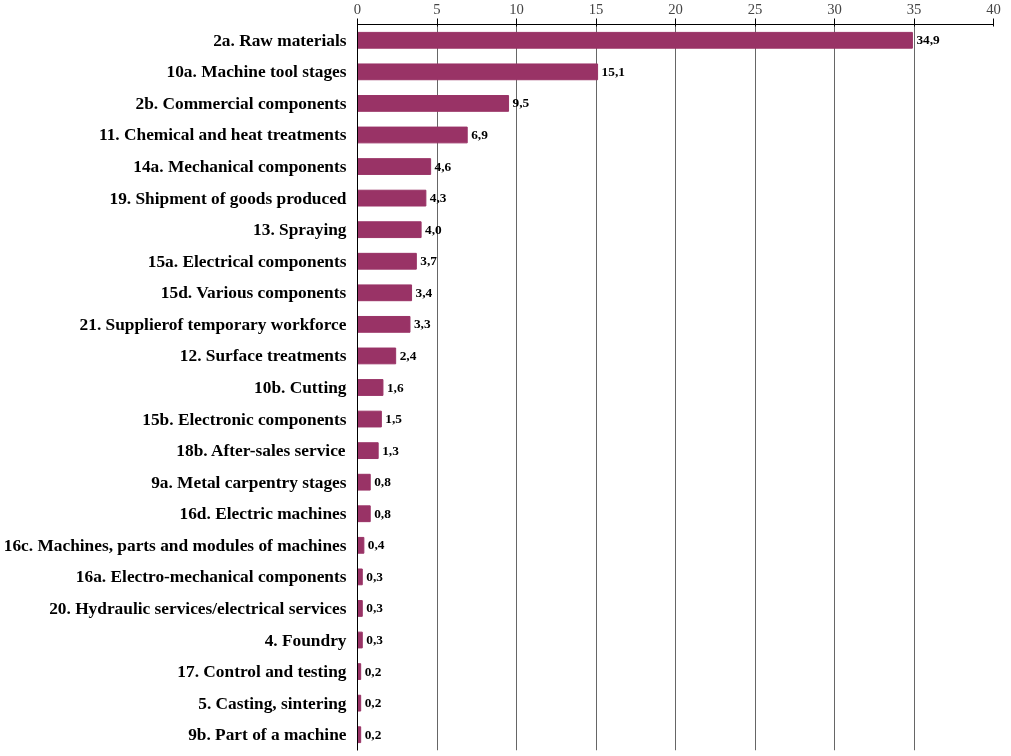 The width and height of the screenshot is (1011, 756). I want to click on y-tick-label: 16c. Machines, parts and modules of machines, so click(175, 545).